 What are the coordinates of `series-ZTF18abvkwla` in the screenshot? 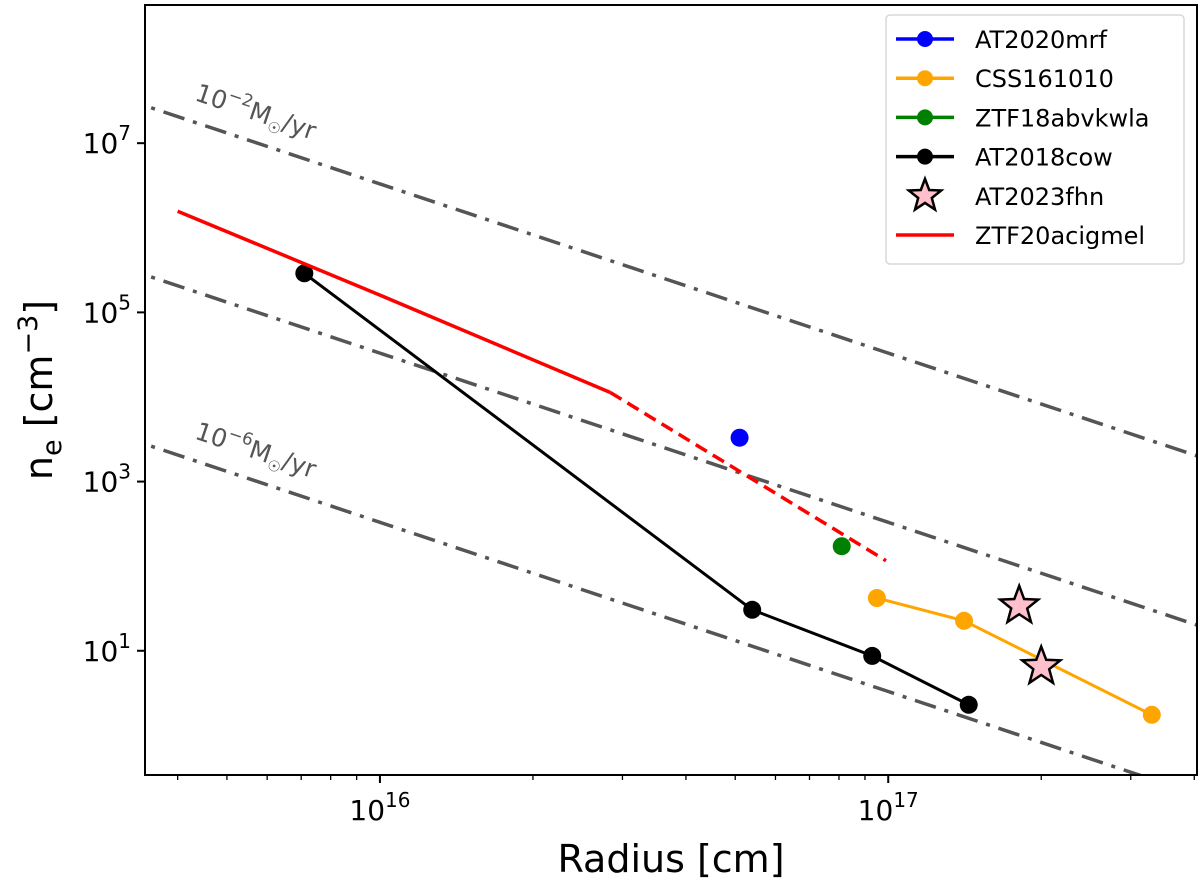 It's located at (841, 546).